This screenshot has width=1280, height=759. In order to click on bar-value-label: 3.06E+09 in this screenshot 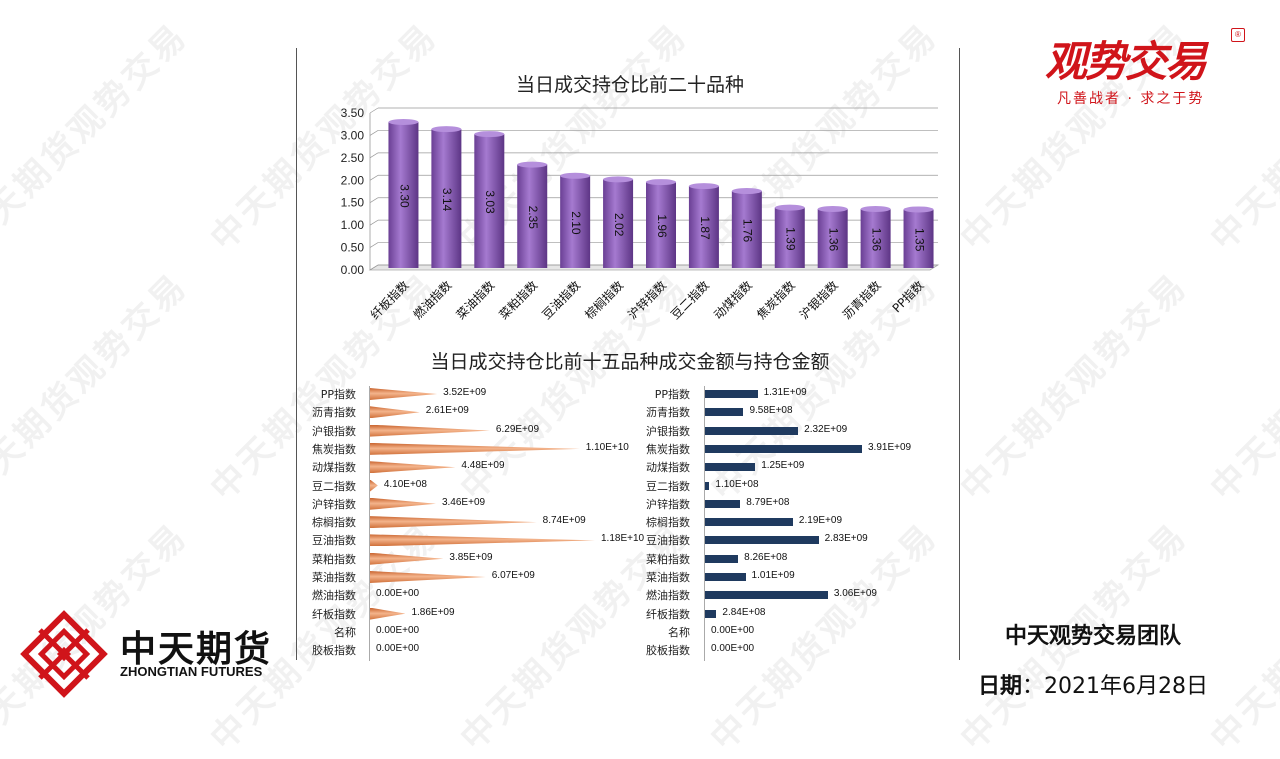, I will do `click(855, 594)`.